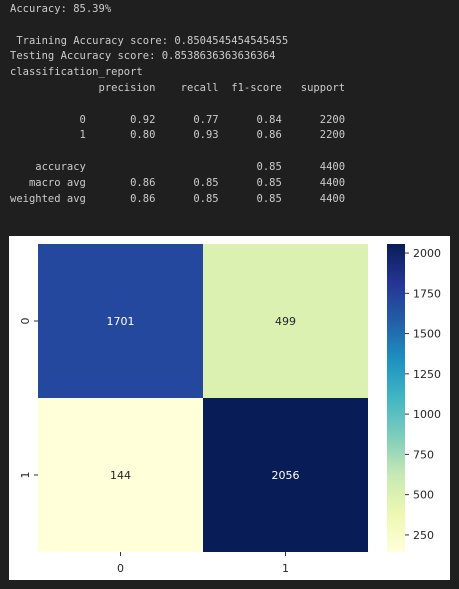  I want to click on heatmap-cell-label: 1701, so click(121, 321).